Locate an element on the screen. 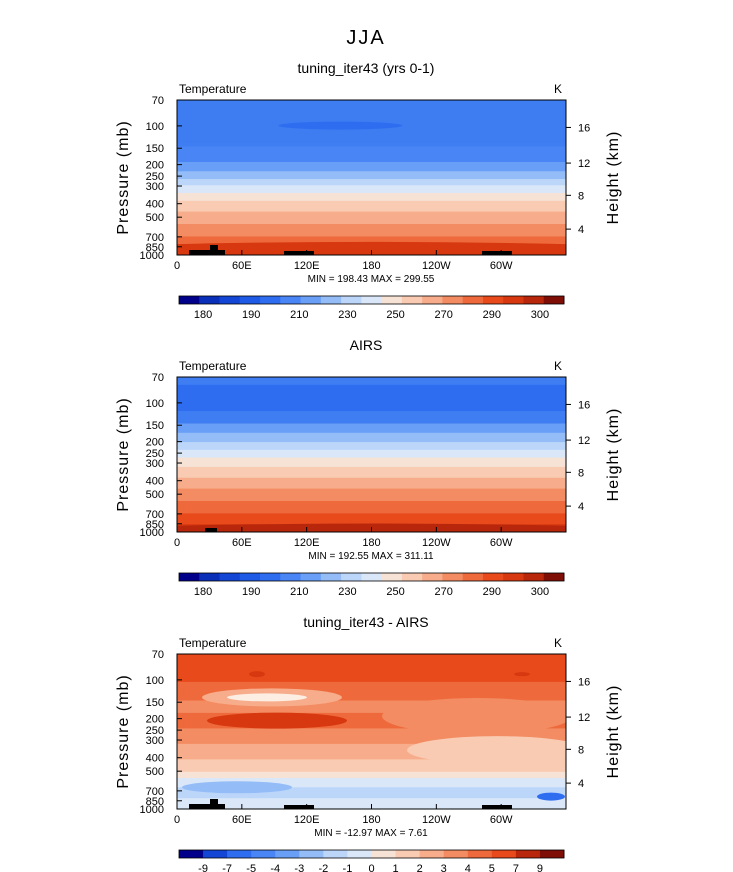 This screenshot has height=872, width=733. panel-title: tuning_iter43 (yrs 0-1) is located at coordinates (366, 68).